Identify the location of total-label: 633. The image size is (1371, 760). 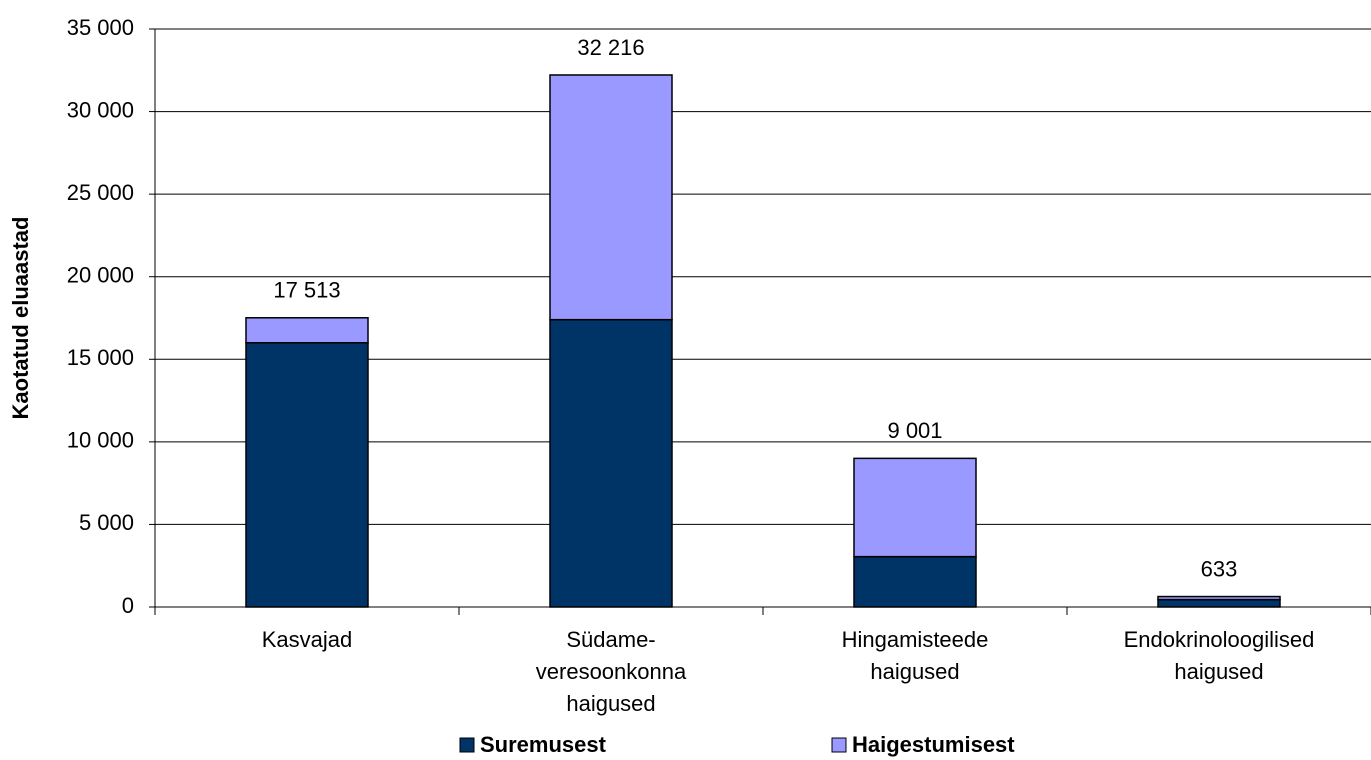
(1219, 568).